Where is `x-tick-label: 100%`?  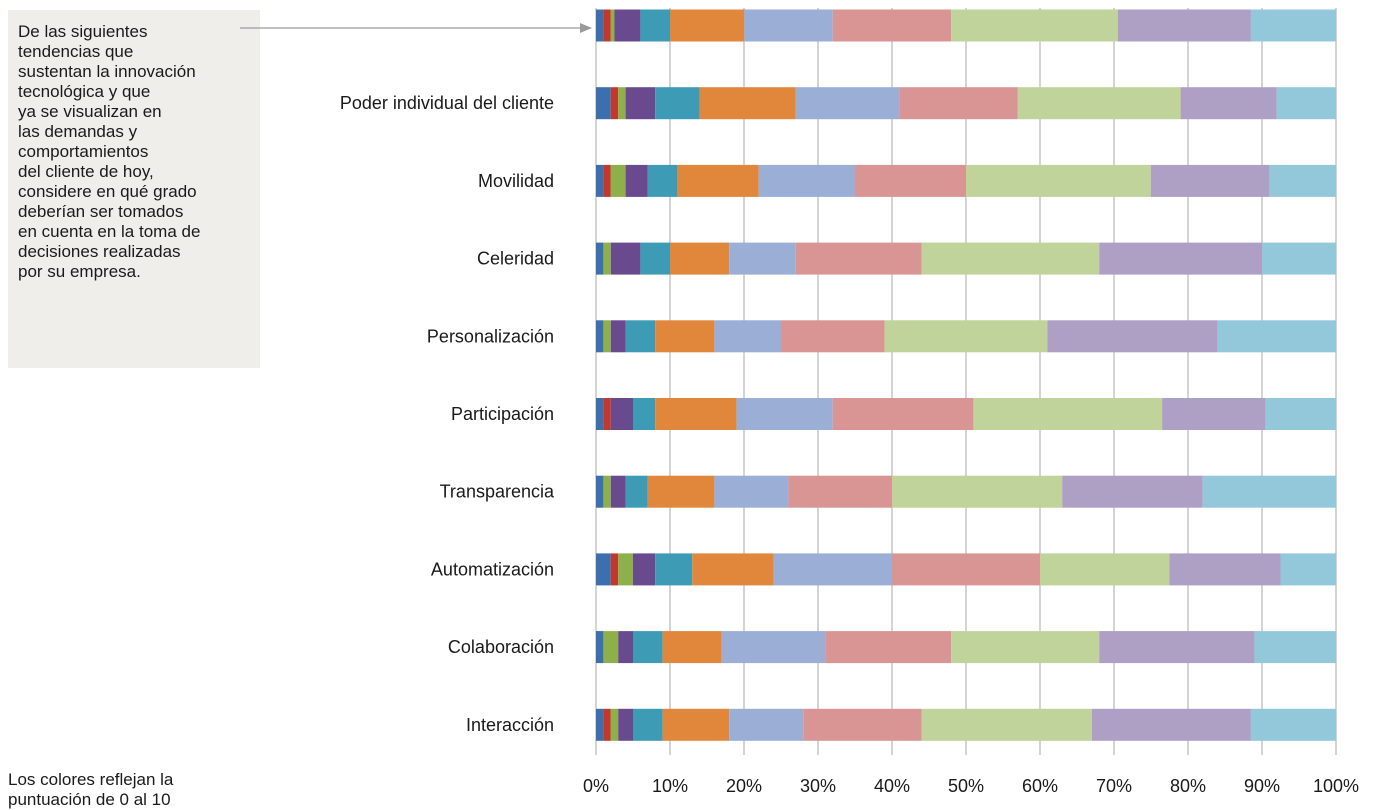 x-tick-label: 100% is located at coordinates (1336, 786).